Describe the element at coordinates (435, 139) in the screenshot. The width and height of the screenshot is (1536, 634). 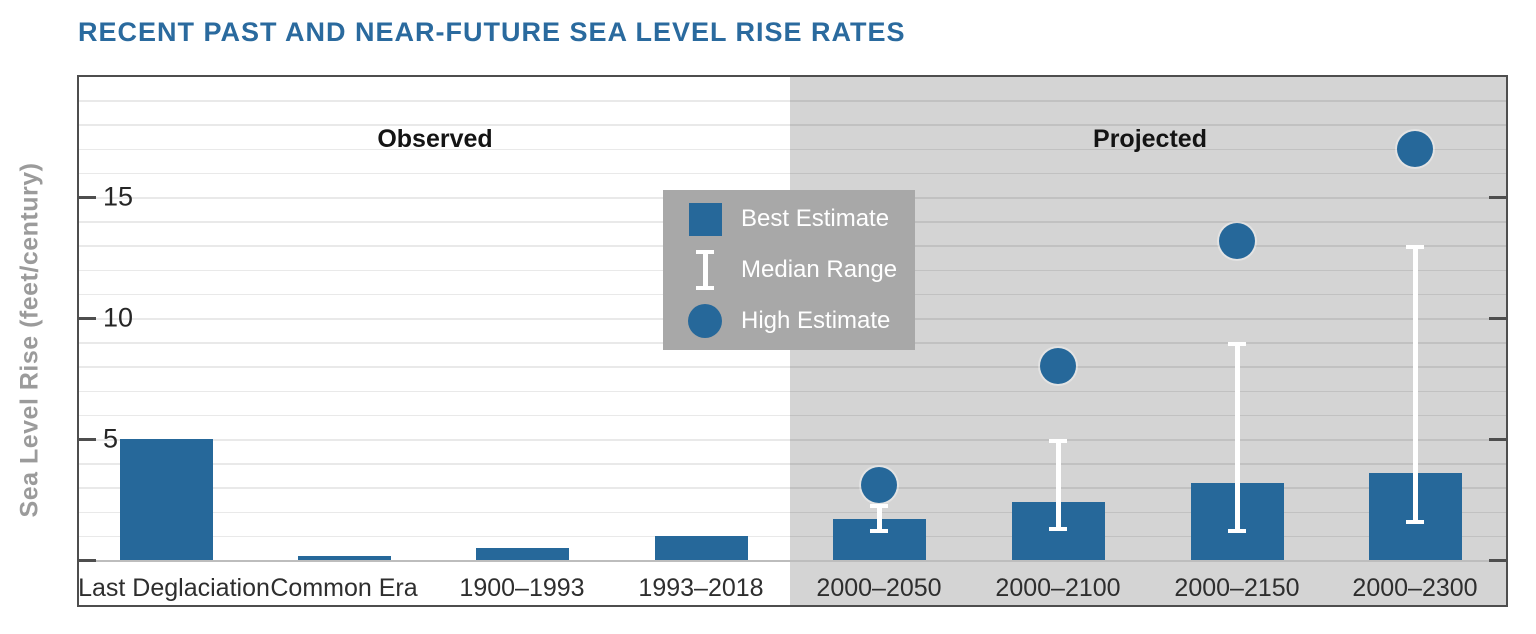
I see `section-label-observed: Observed` at that location.